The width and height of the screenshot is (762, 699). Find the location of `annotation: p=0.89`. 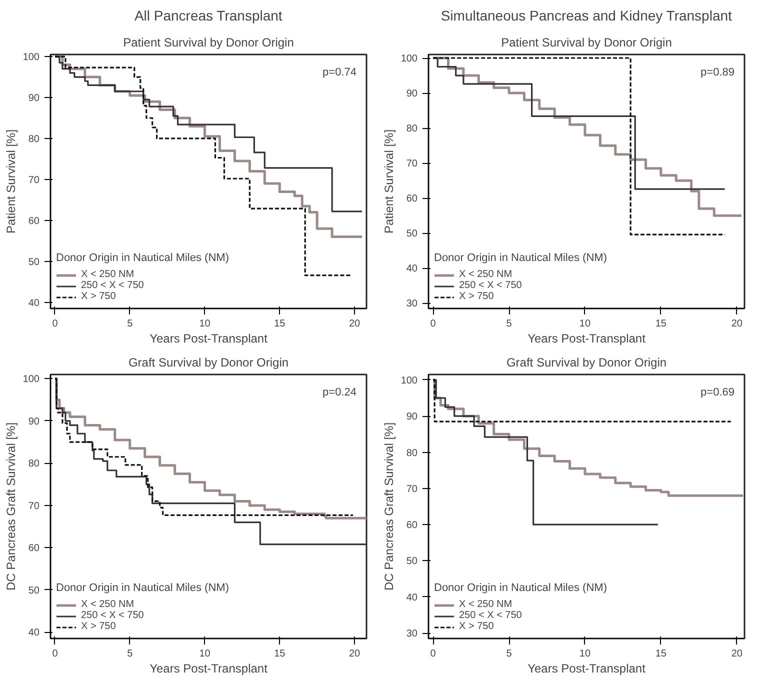

annotation: p=0.89 is located at coordinates (717, 72).